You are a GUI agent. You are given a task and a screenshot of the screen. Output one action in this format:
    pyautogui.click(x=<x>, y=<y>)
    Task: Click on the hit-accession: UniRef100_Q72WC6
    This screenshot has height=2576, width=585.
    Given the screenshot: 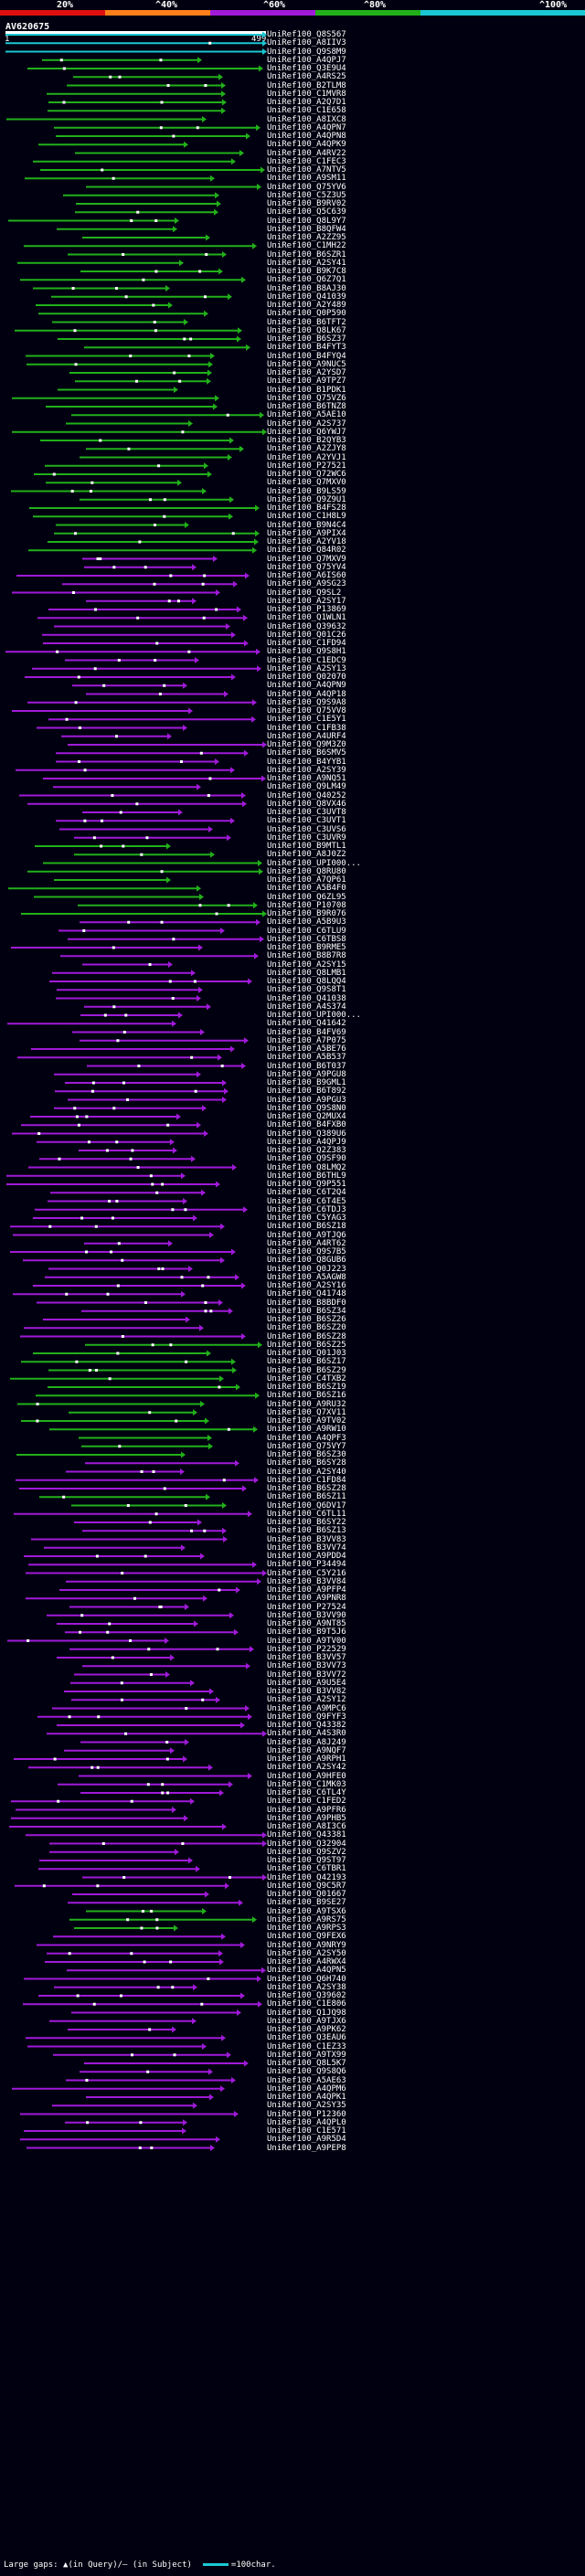 What is the action you would take?
    pyautogui.click(x=307, y=474)
    